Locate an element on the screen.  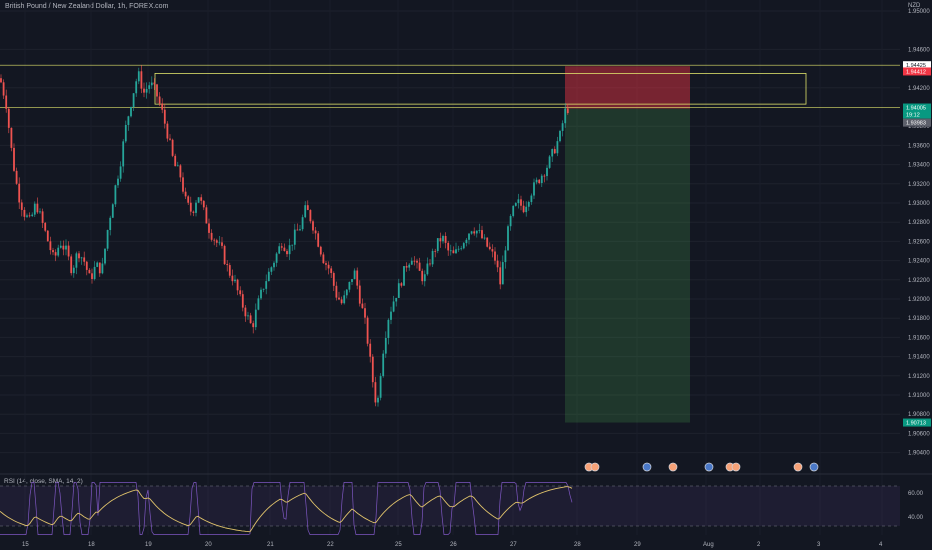
price-tick-label: 1.93200 is located at coordinates (919, 185).